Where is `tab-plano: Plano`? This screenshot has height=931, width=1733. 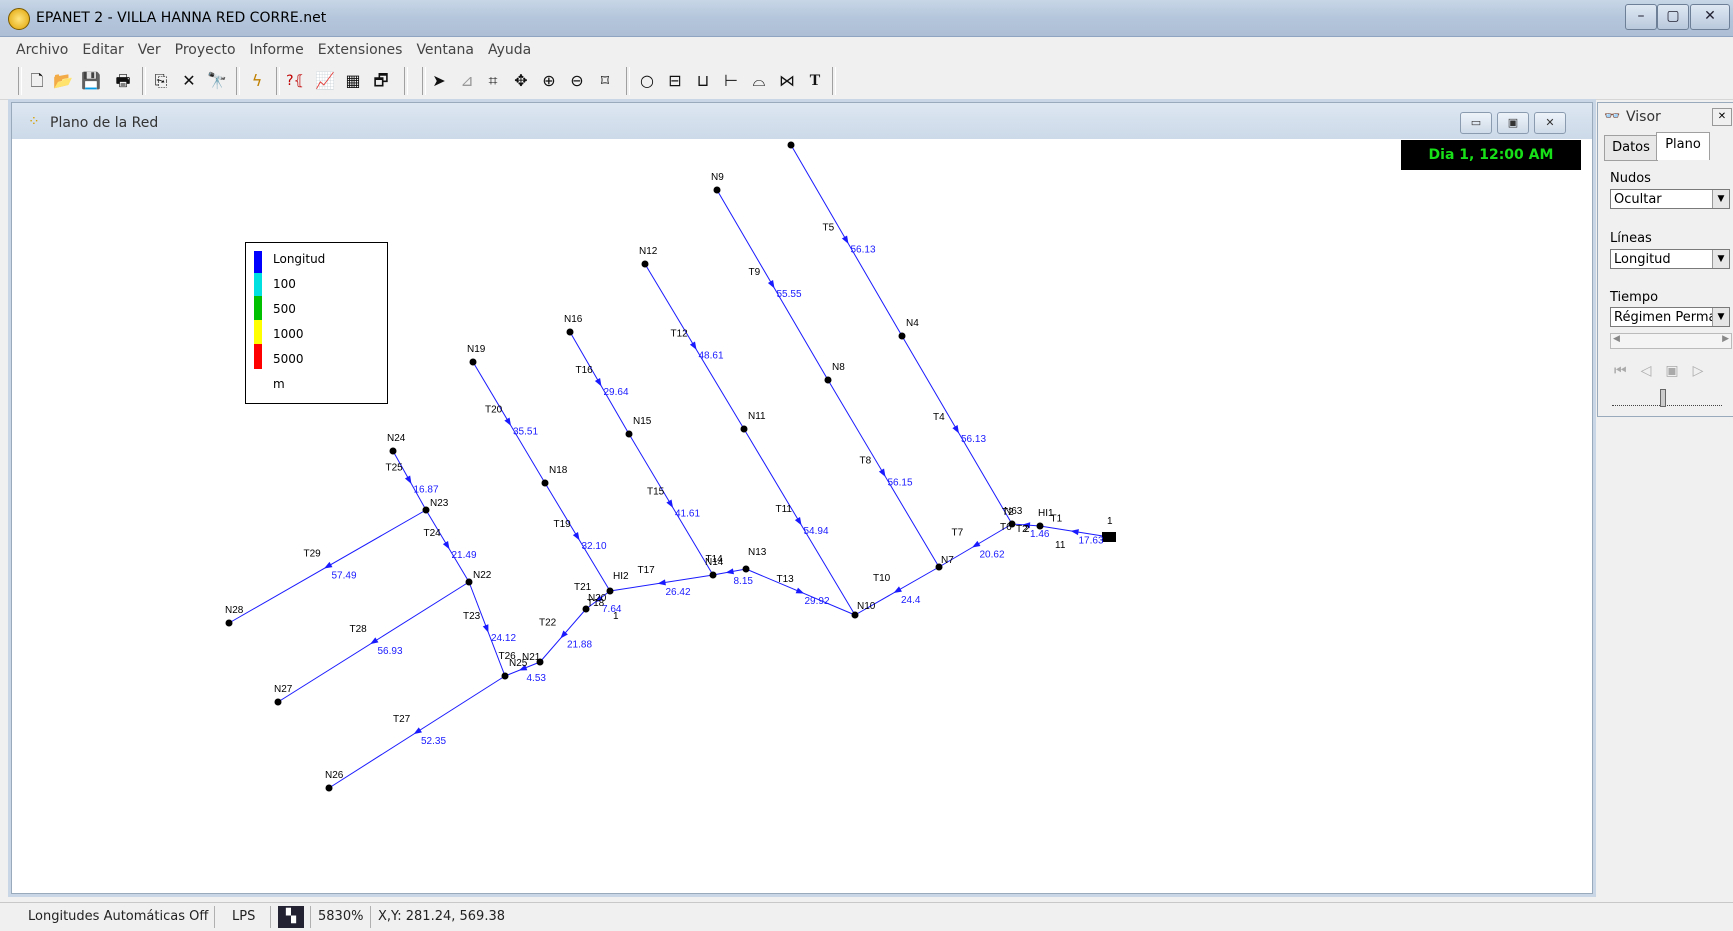
tab-plano: Plano is located at coordinates (1683, 146).